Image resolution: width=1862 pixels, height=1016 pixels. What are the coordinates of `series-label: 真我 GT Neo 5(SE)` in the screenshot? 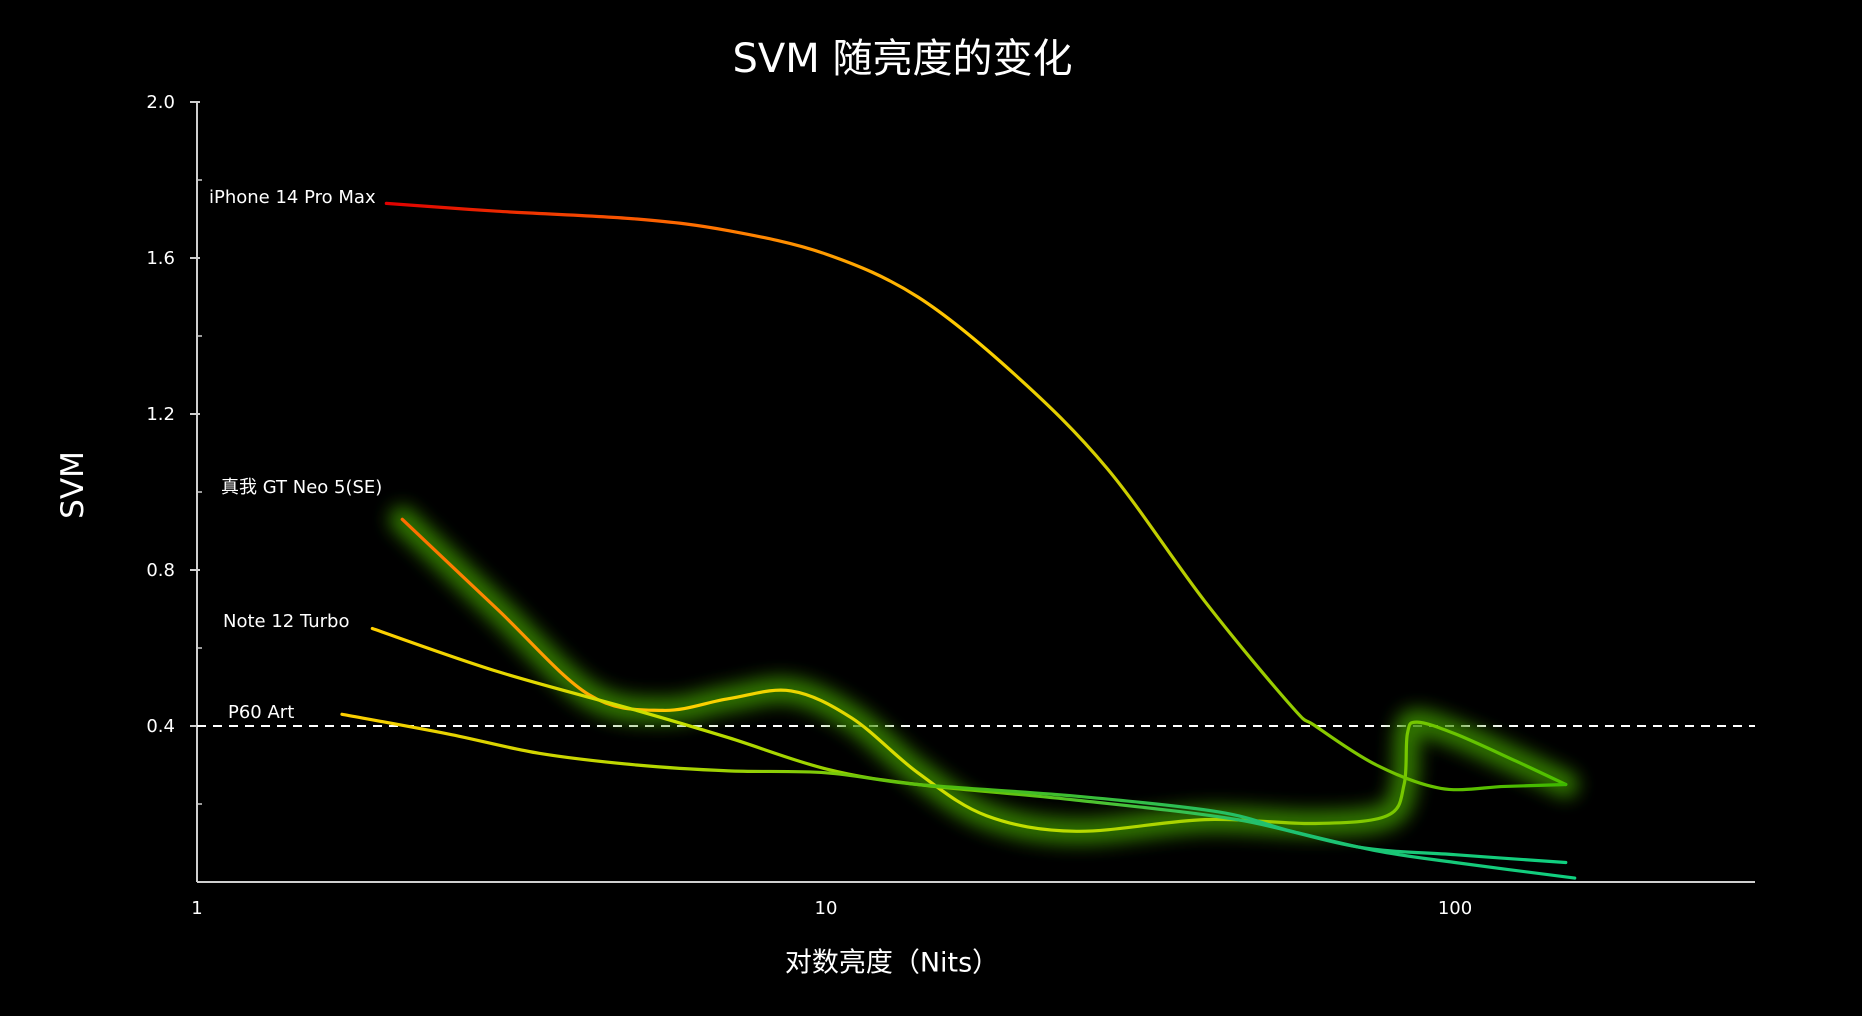 It's located at (301, 487).